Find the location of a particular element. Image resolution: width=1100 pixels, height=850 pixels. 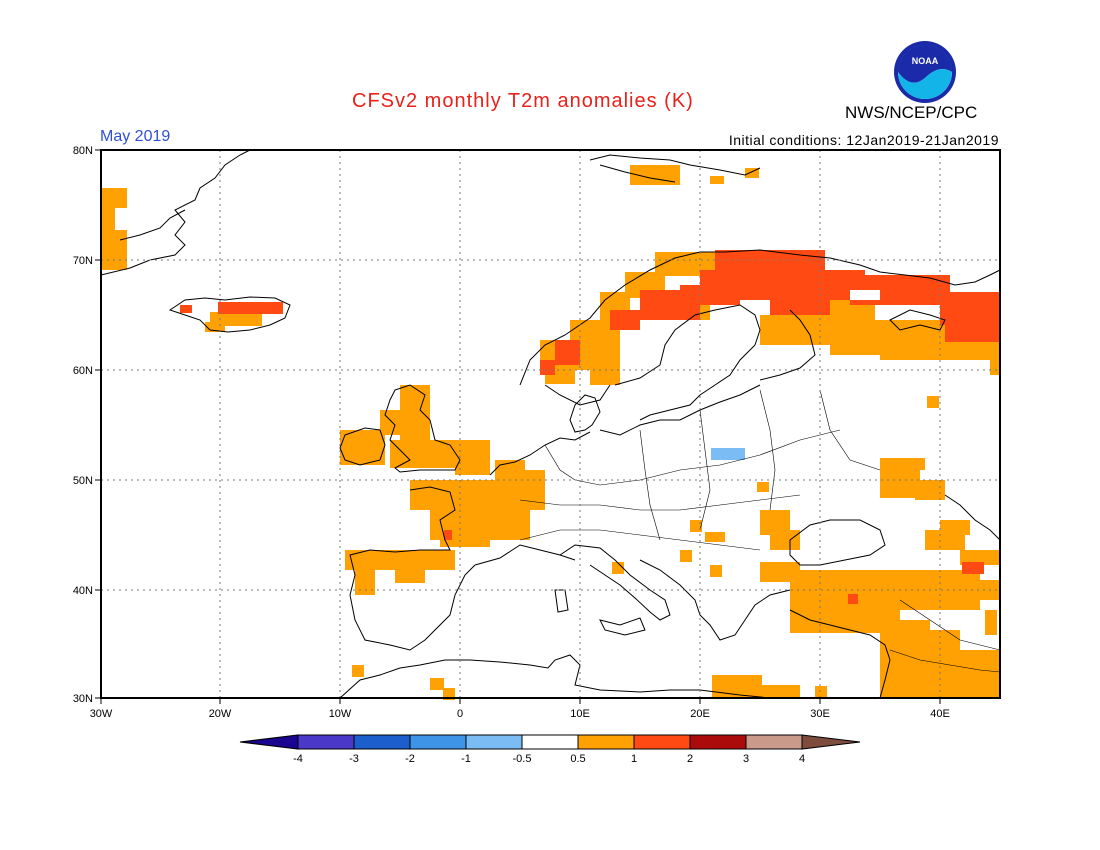

lat-label: 40N is located at coordinates (83, 591).